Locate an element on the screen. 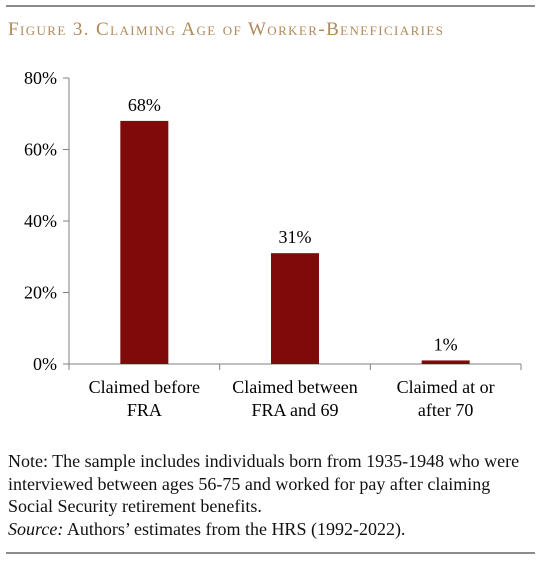  y-tick-label: 60% is located at coordinates (40, 150).